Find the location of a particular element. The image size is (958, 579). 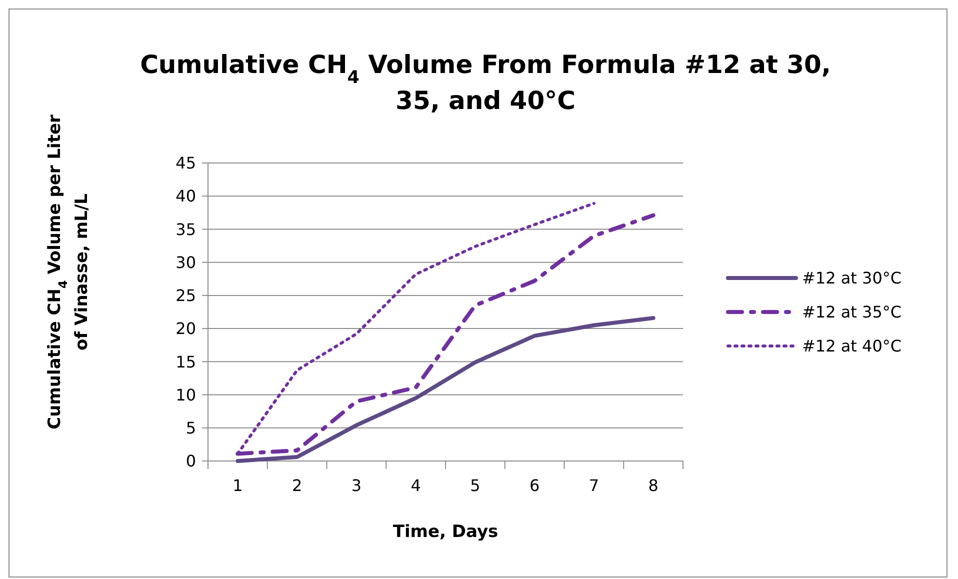

x-tick-label: 7 is located at coordinates (594, 485).